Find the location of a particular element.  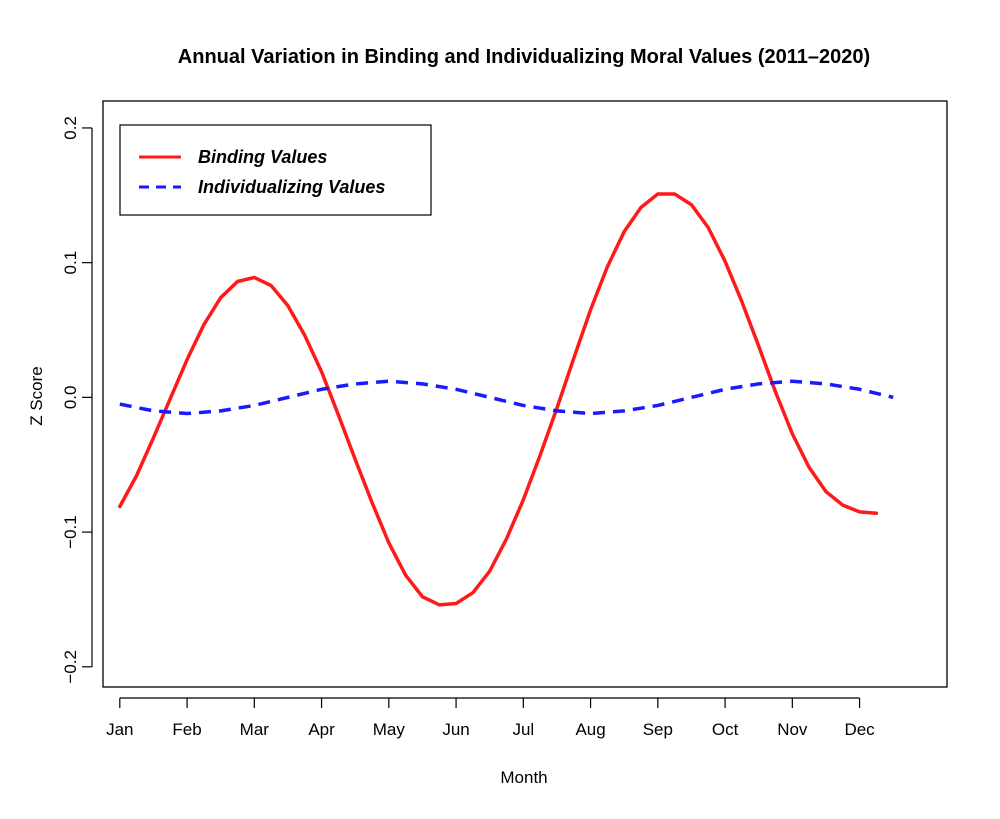

y-tick-label: 0.0 is located at coordinates (70, 398).